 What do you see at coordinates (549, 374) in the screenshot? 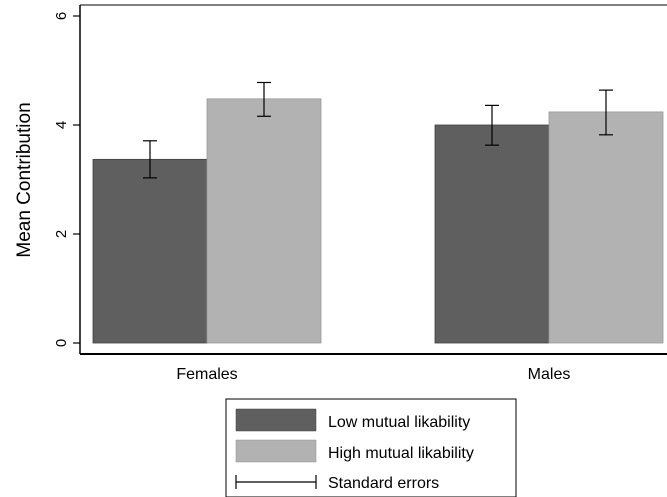
I see `x-tick-label-males: Males` at bounding box center [549, 374].